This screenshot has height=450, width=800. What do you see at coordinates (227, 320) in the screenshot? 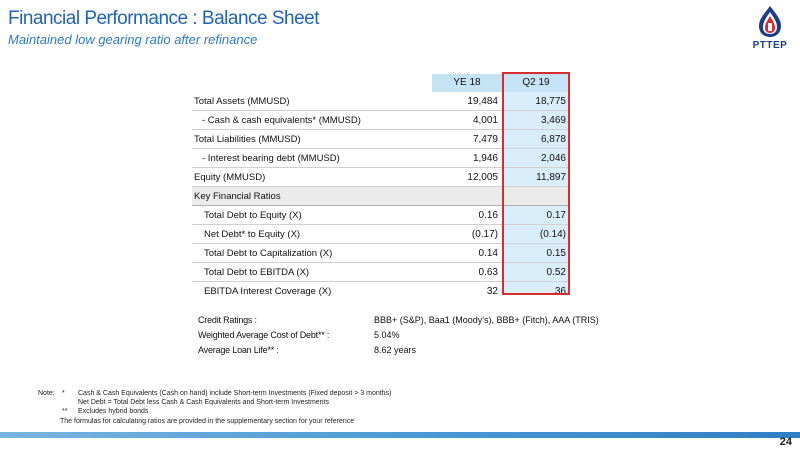
I see `info-key: Credit Ratings :` at bounding box center [227, 320].